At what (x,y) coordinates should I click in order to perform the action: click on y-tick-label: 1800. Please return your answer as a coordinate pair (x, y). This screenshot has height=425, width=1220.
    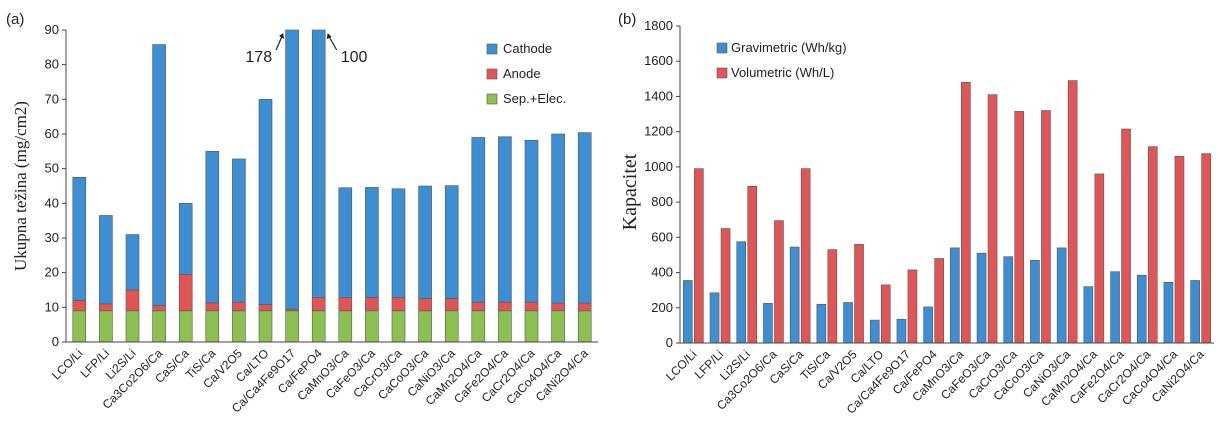
    Looking at the image, I should click on (658, 25).